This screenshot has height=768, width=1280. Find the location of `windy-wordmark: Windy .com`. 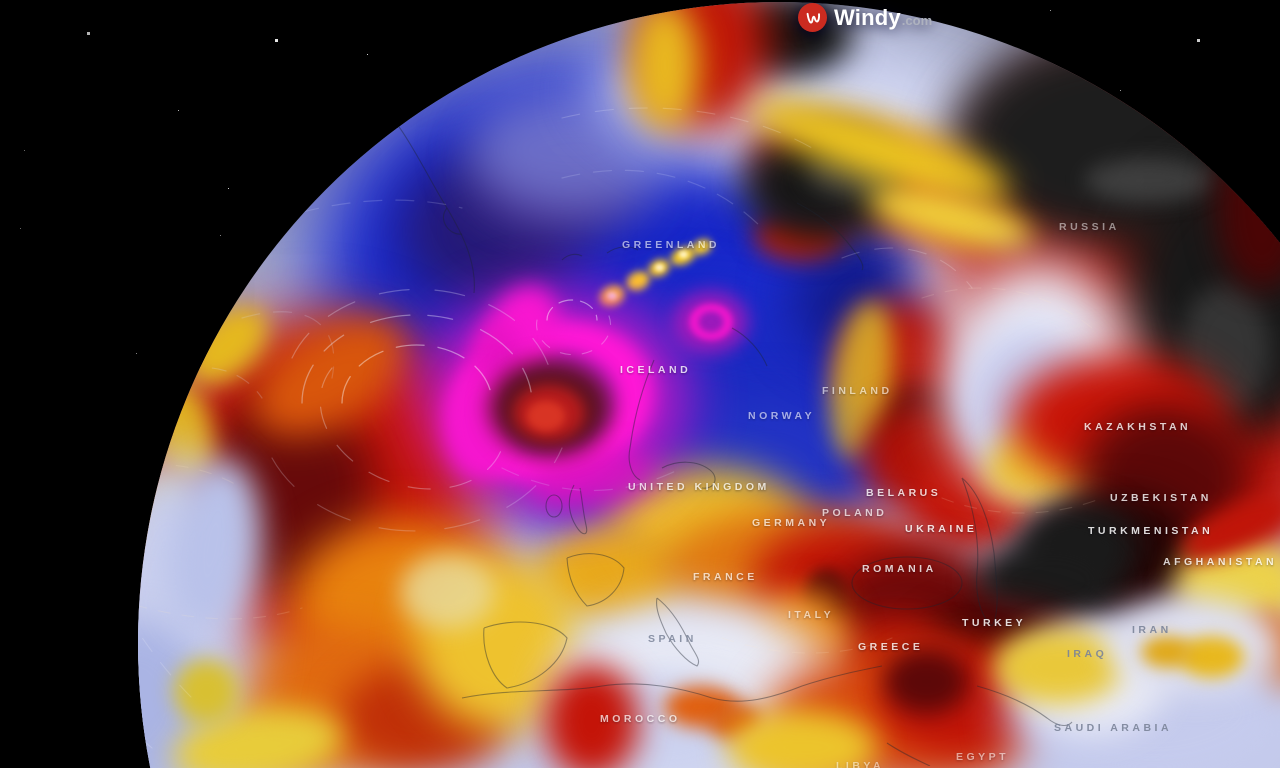

windy-wordmark: Windy .com is located at coordinates (883, 18).